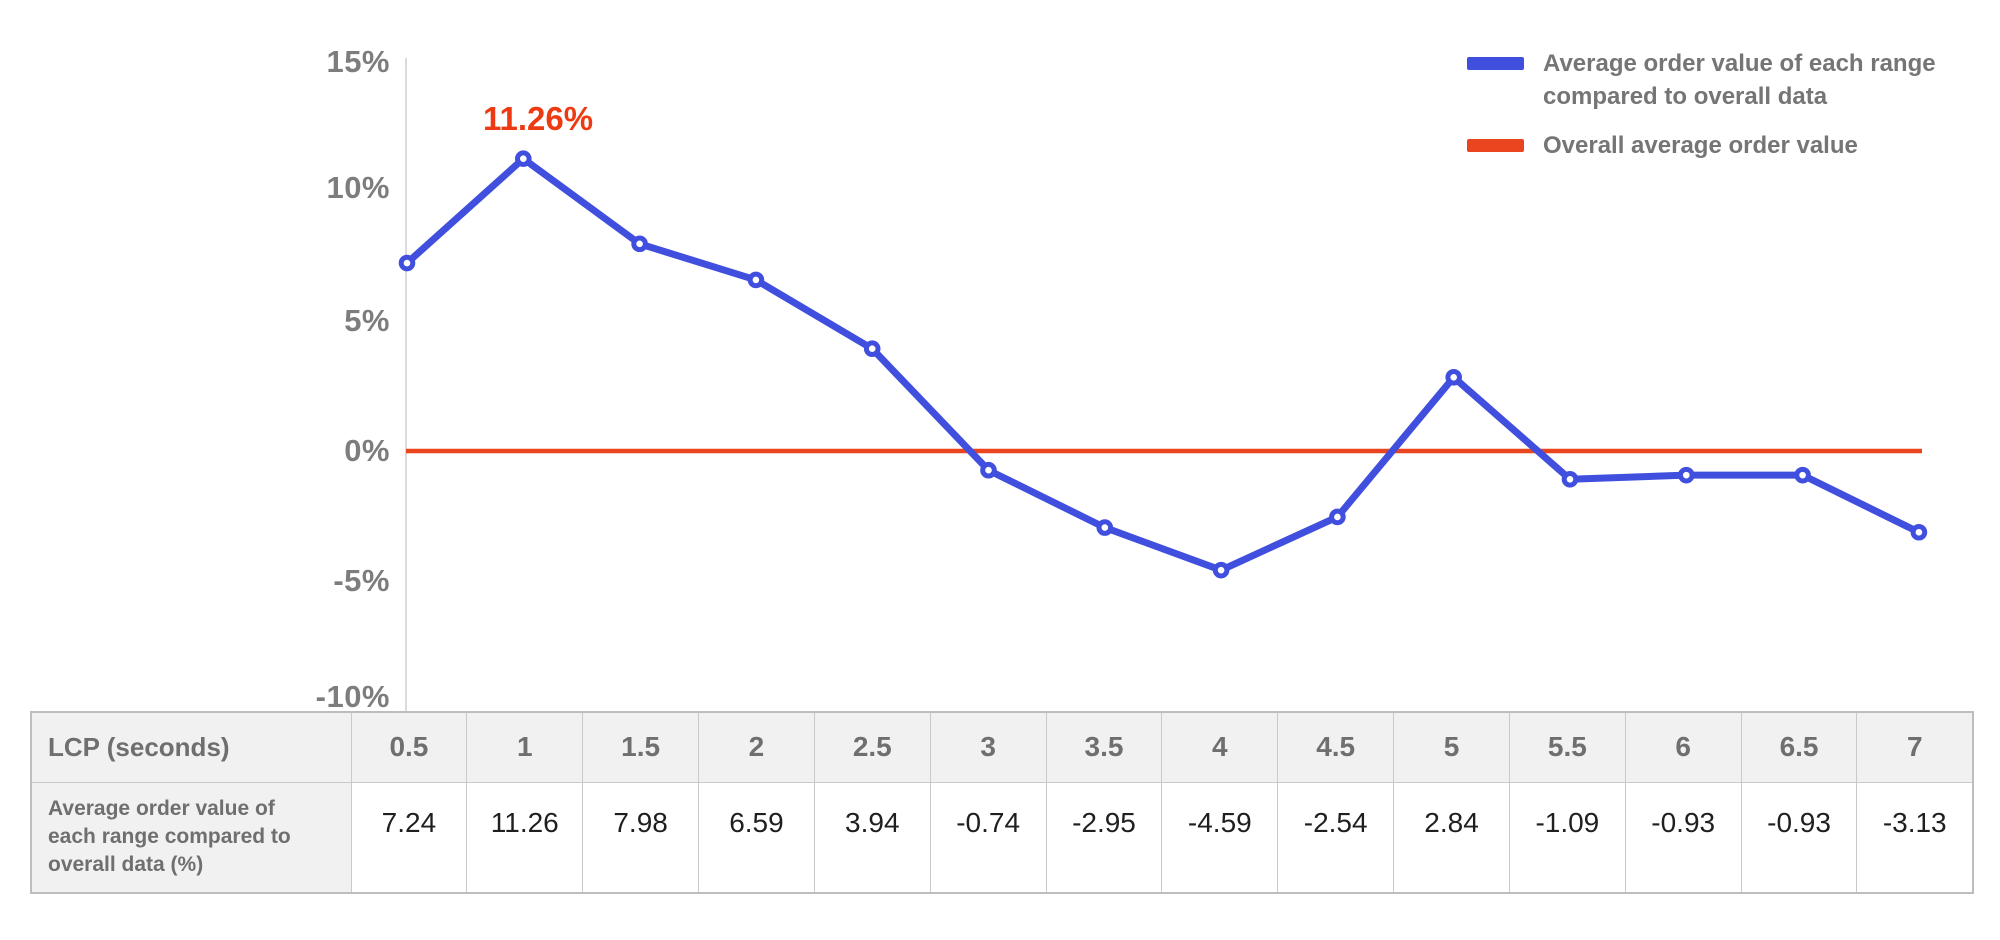  Describe the element at coordinates (988, 837) in the screenshot. I see `aov-value-cell: -0.74` at that location.